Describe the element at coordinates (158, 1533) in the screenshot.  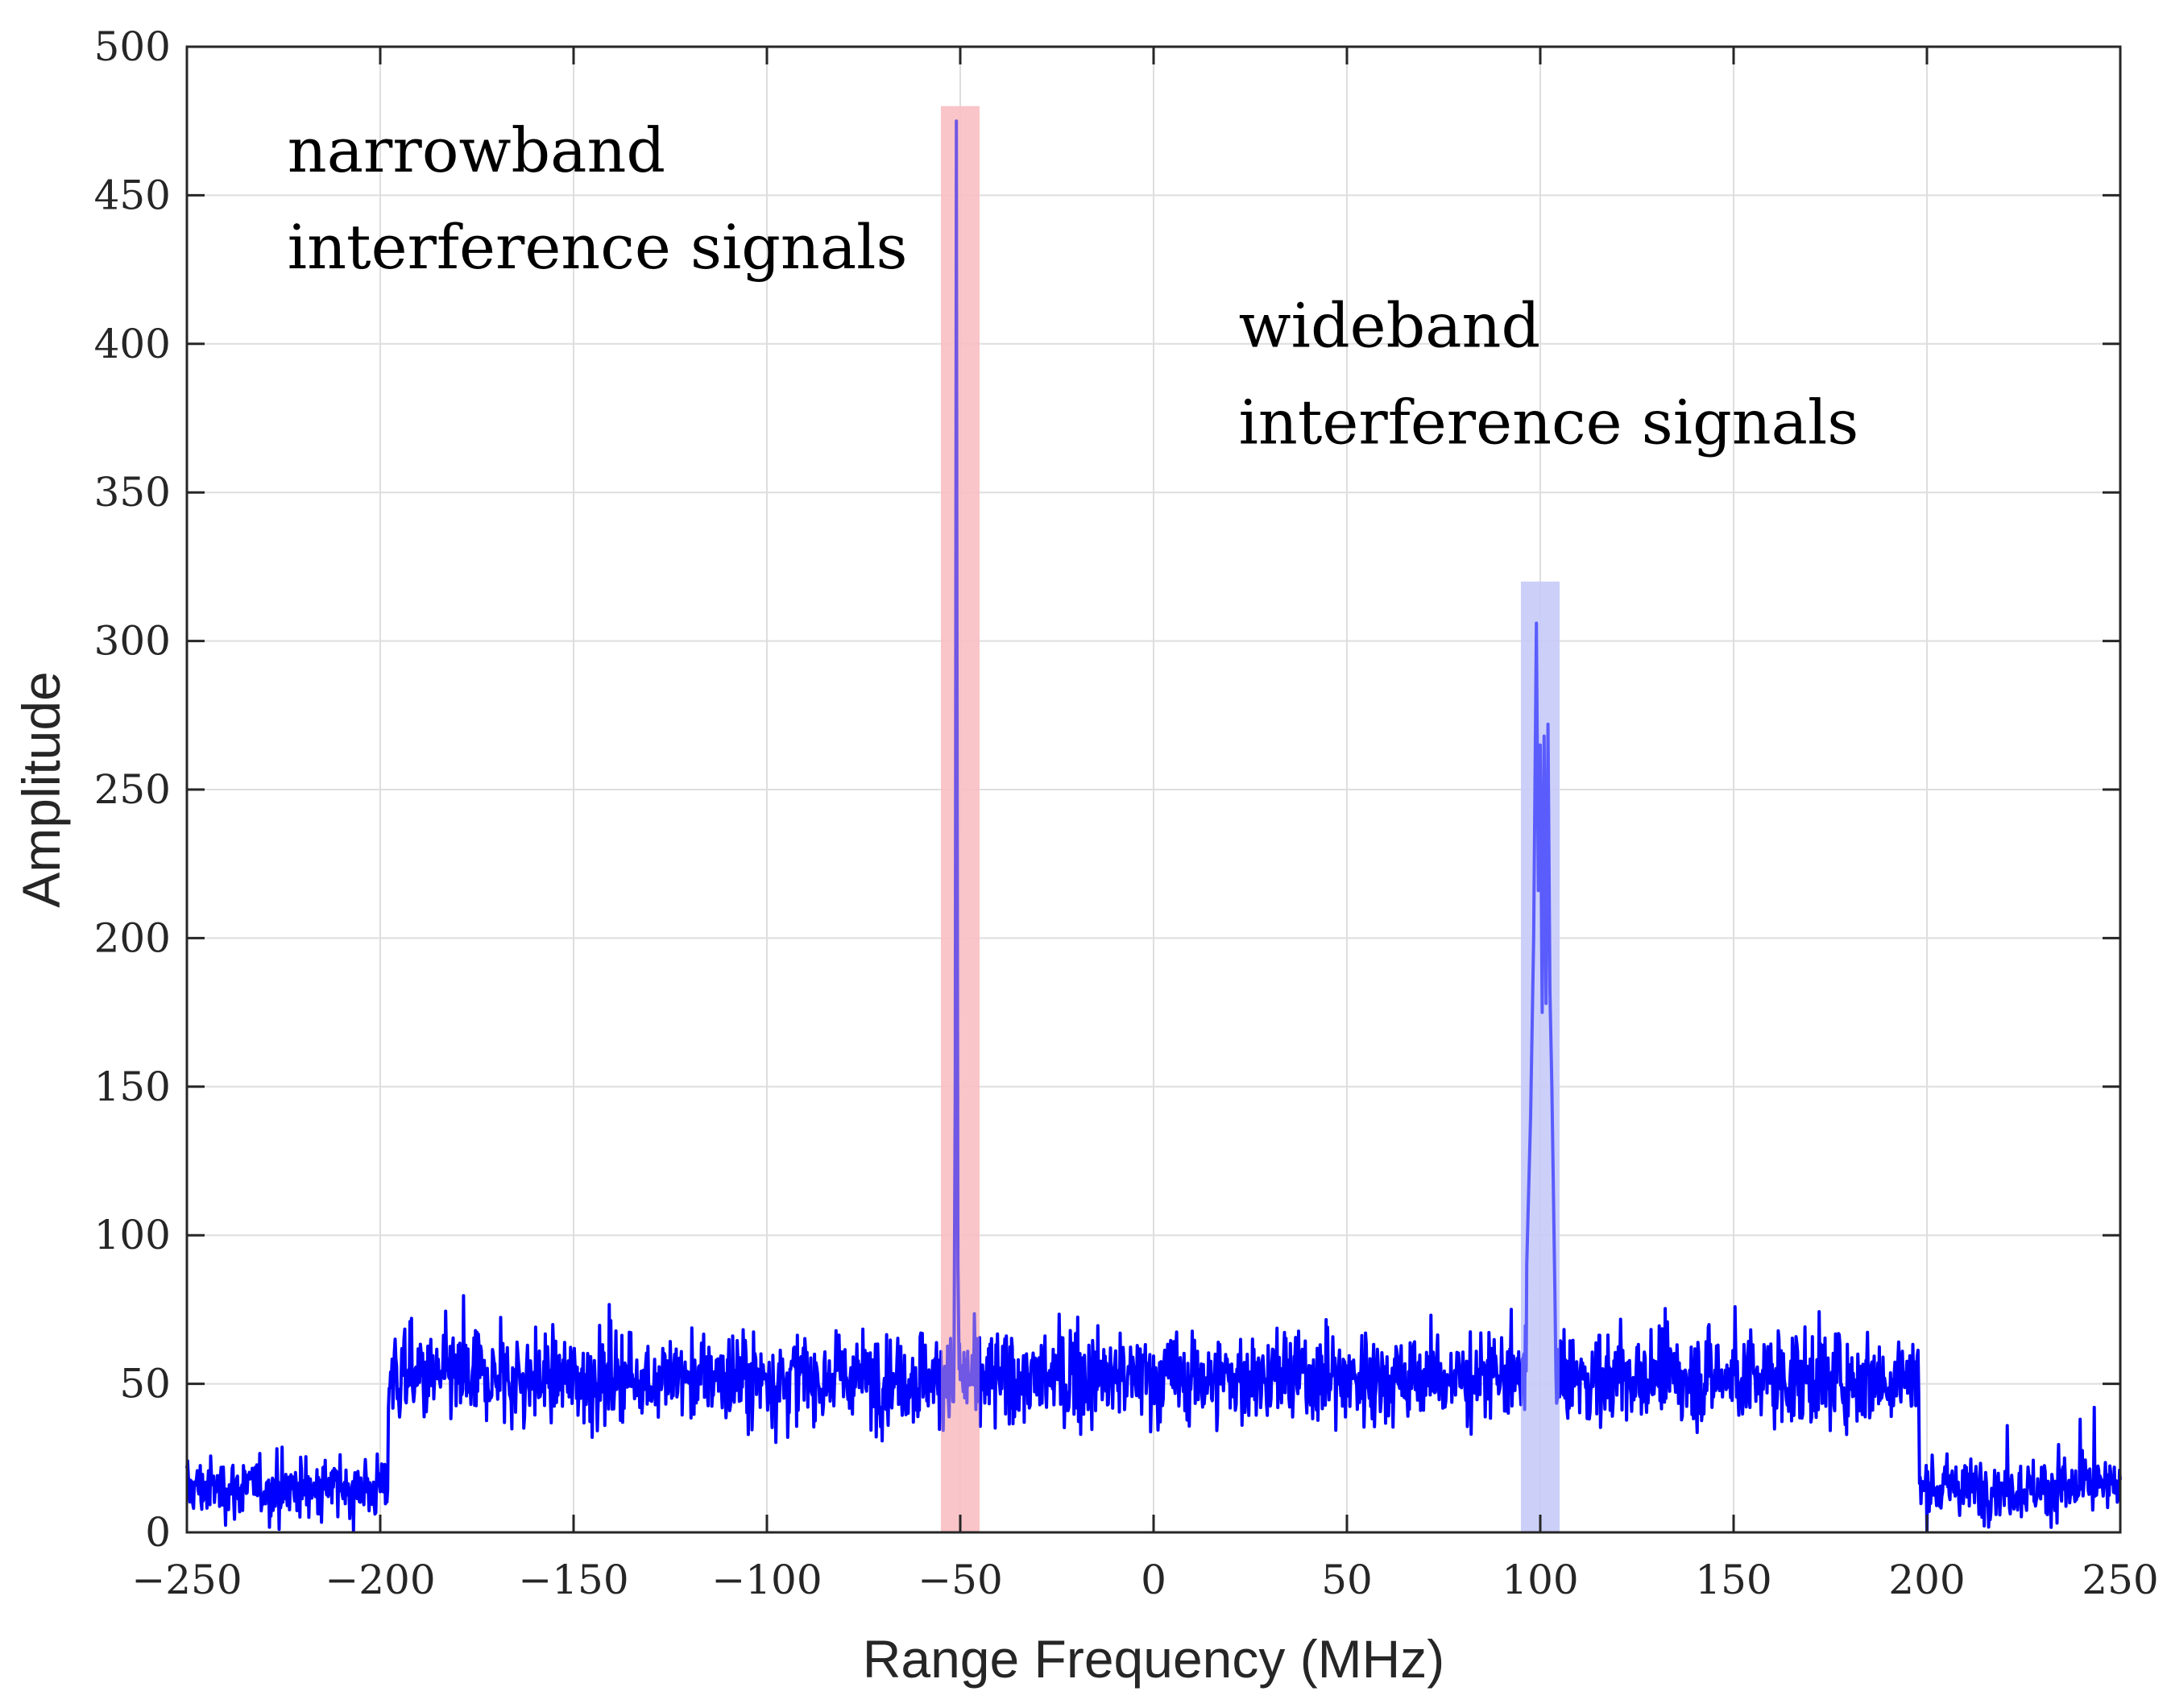
I see `y-tick-label: 0` at that location.